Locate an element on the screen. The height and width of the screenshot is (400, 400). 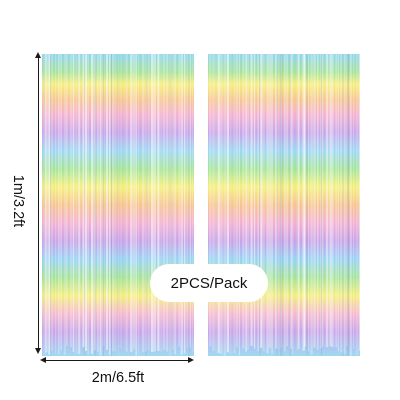
height-dimension-line is located at coordinates (38, 204).